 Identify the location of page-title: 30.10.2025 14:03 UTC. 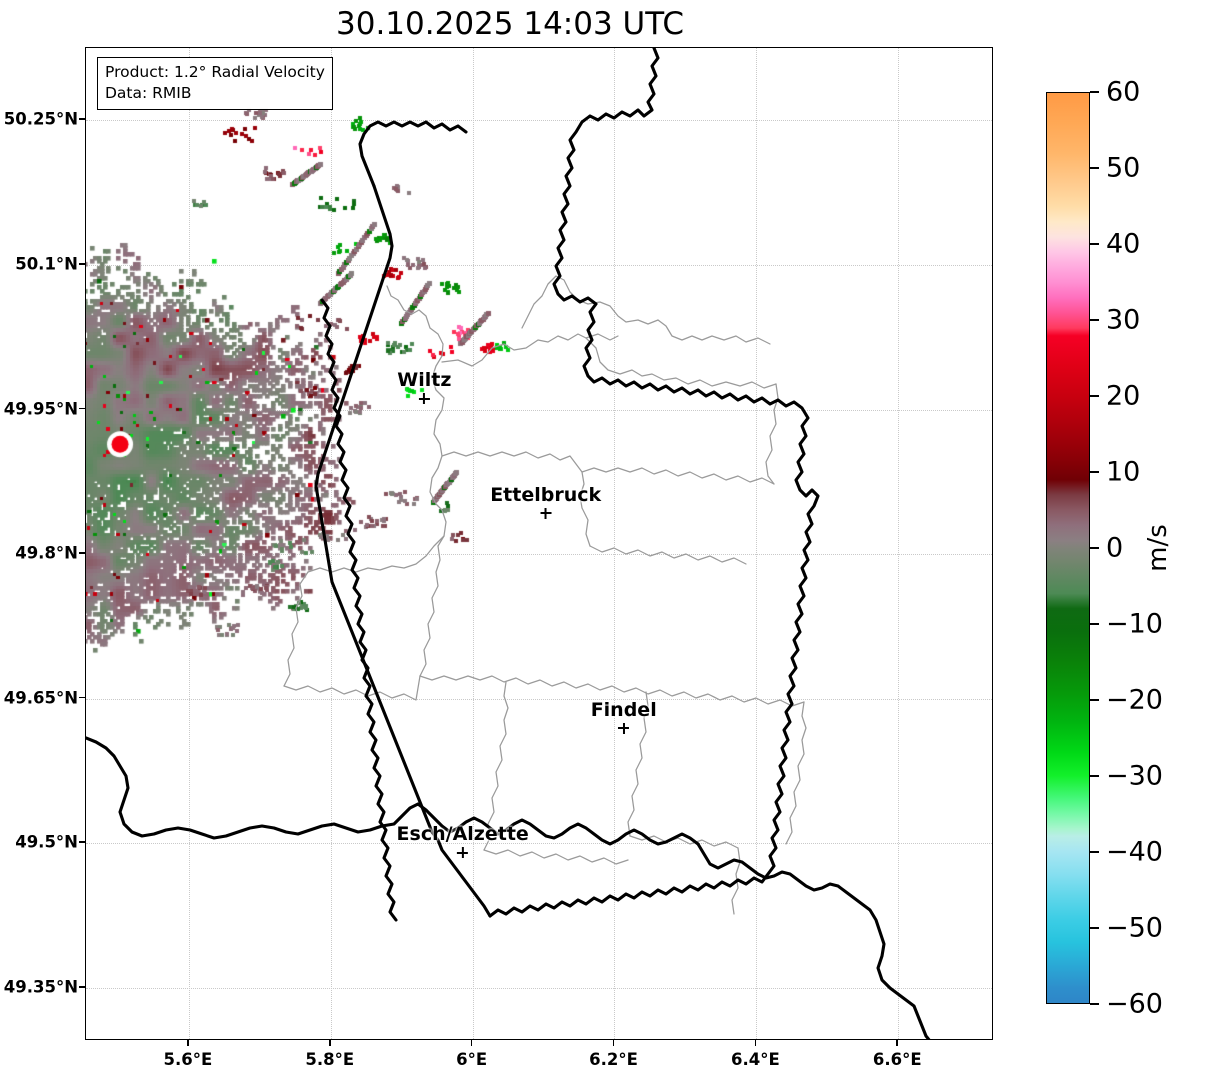
(510, 24).